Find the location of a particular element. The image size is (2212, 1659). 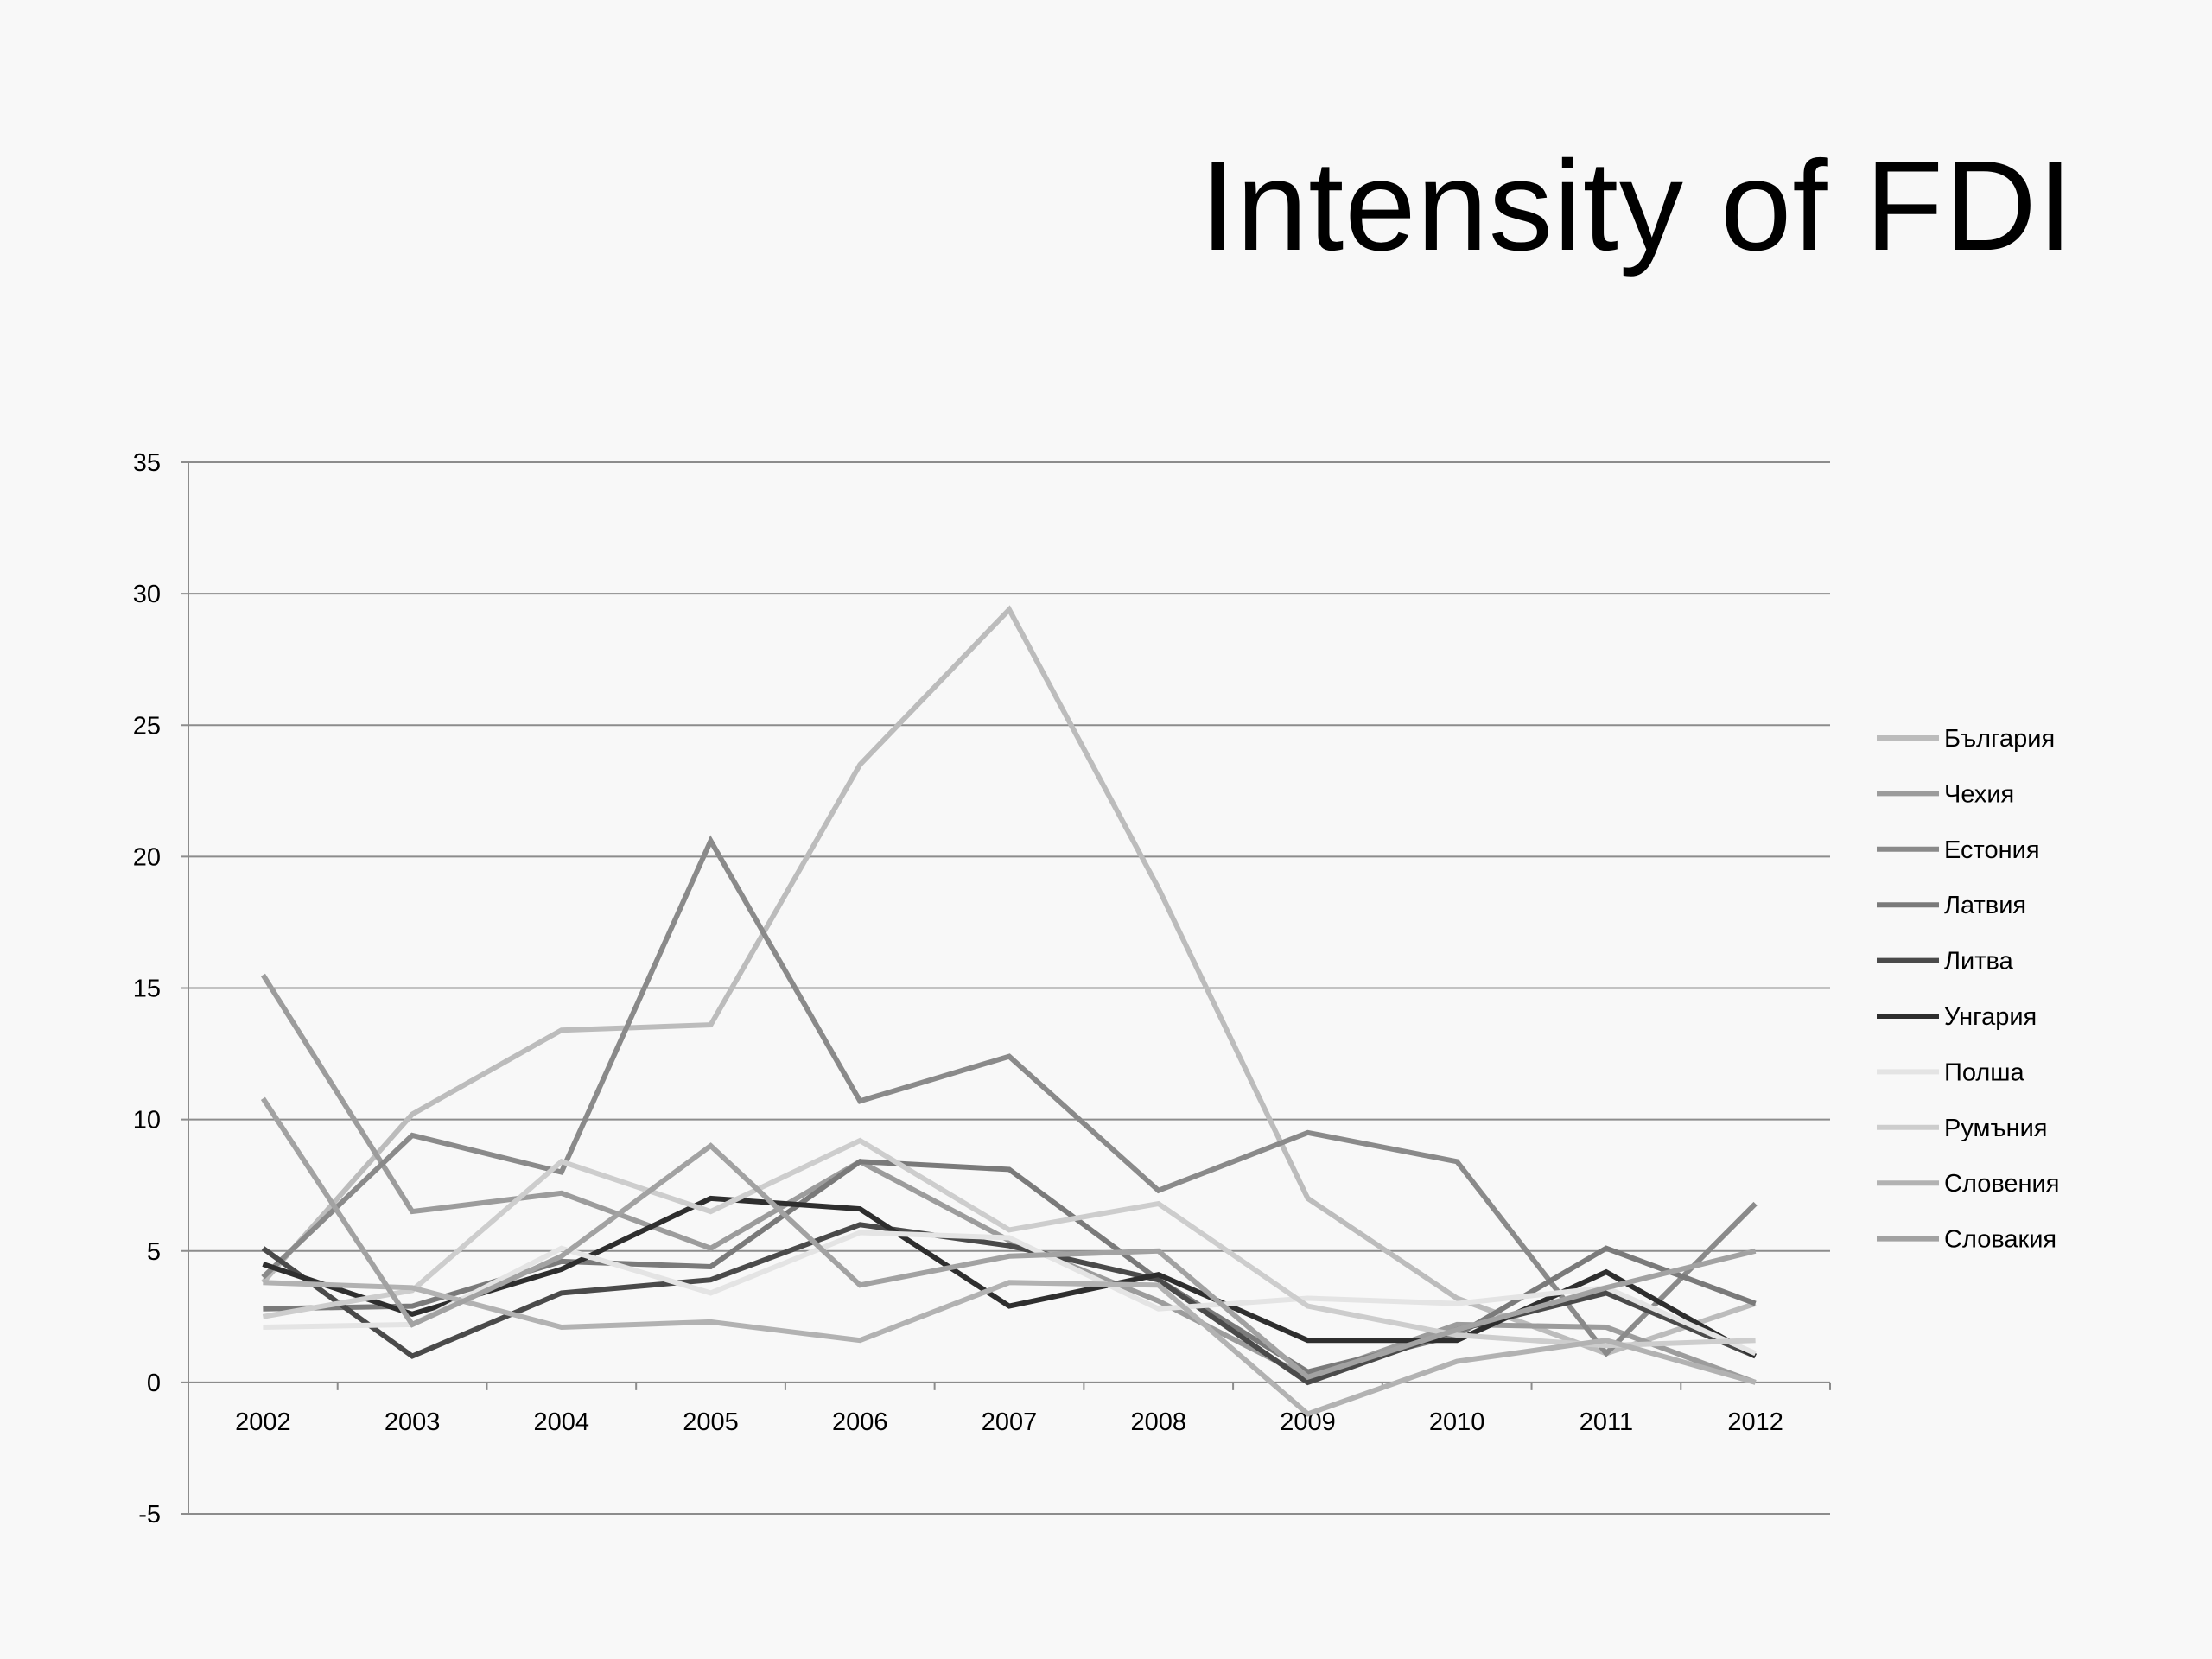

x-tick-label: 2011 is located at coordinates (1606, 1422).